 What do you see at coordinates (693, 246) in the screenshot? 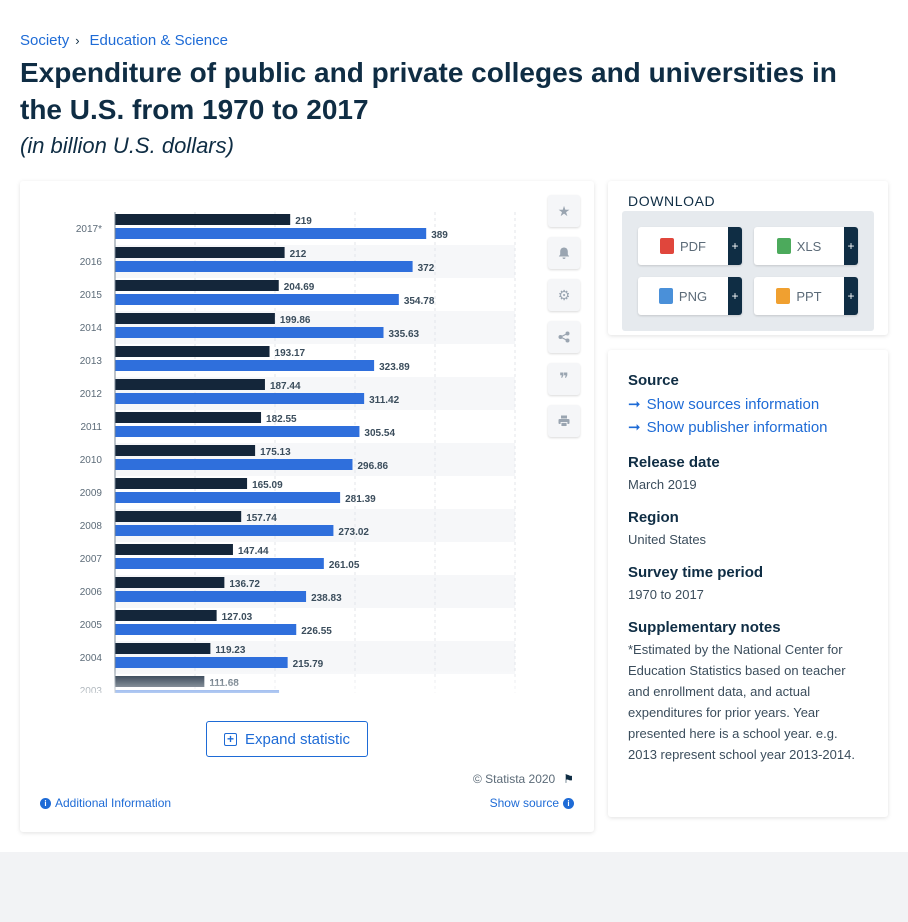
I see `download-pdf-label: PDF` at bounding box center [693, 246].